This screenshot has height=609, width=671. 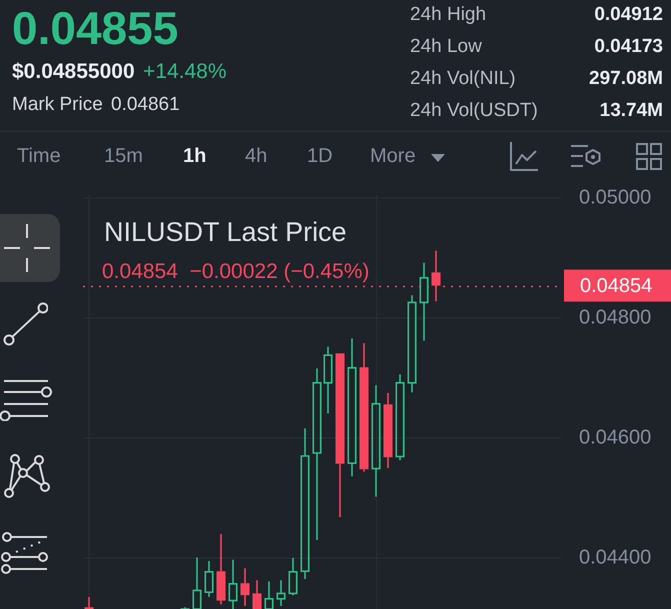 I want to click on text: 4h, so click(x=256, y=156).